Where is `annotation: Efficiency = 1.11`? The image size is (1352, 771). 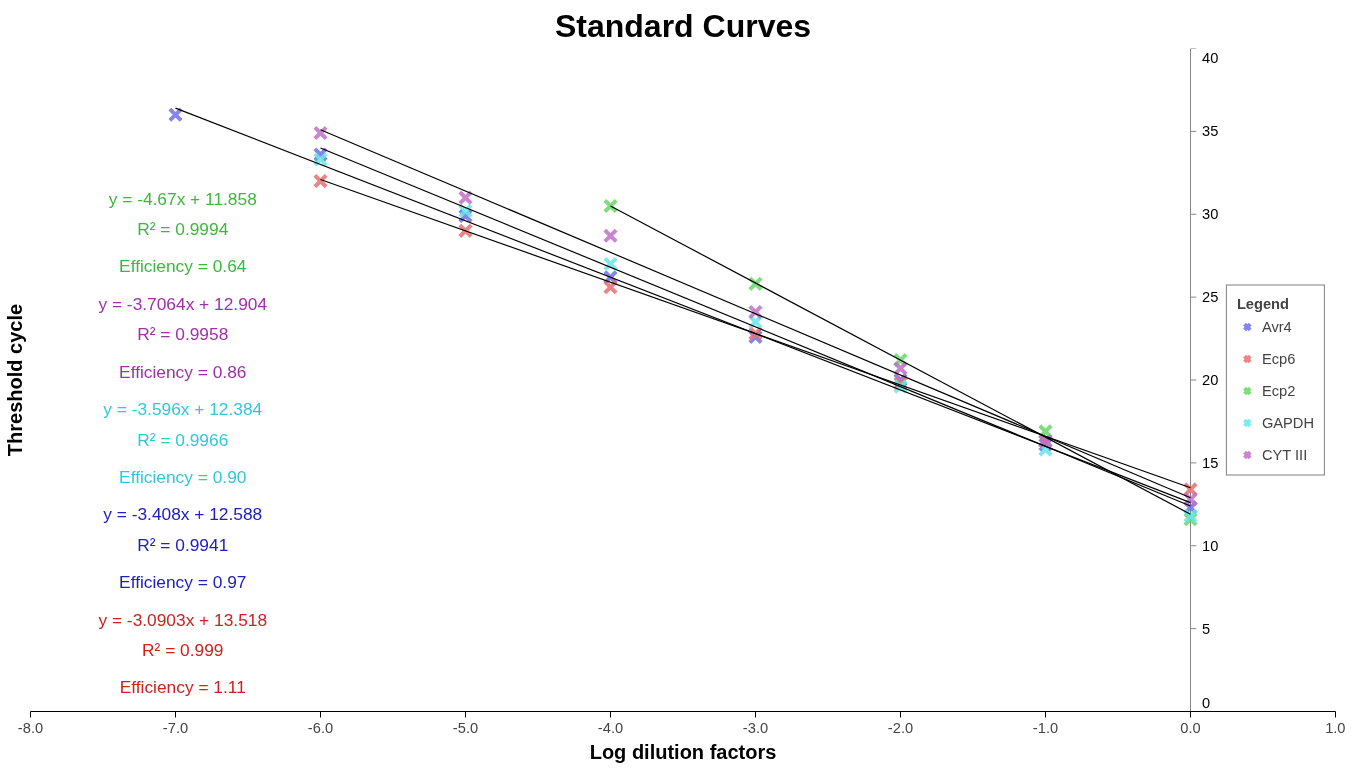 annotation: Efficiency = 1.11 is located at coordinates (182, 687).